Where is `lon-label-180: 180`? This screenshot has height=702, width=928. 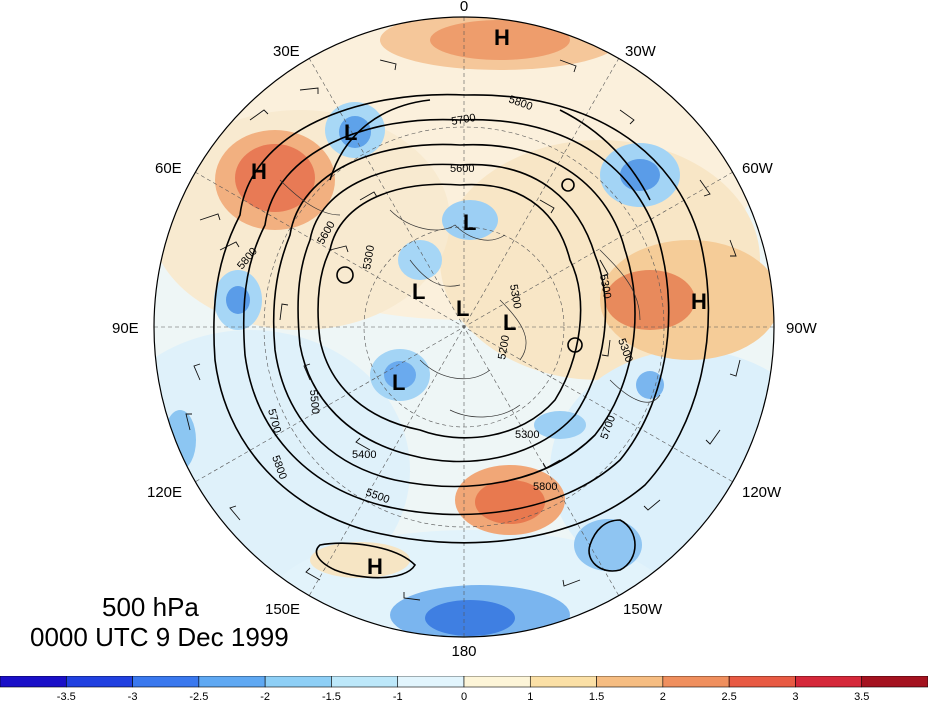
lon-label-180: 180 is located at coordinates (463, 651).